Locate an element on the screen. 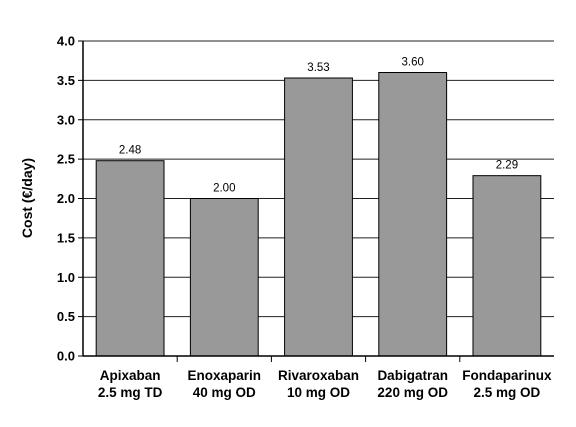  y-tick-label: 2.5 is located at coordinates (66, 159).